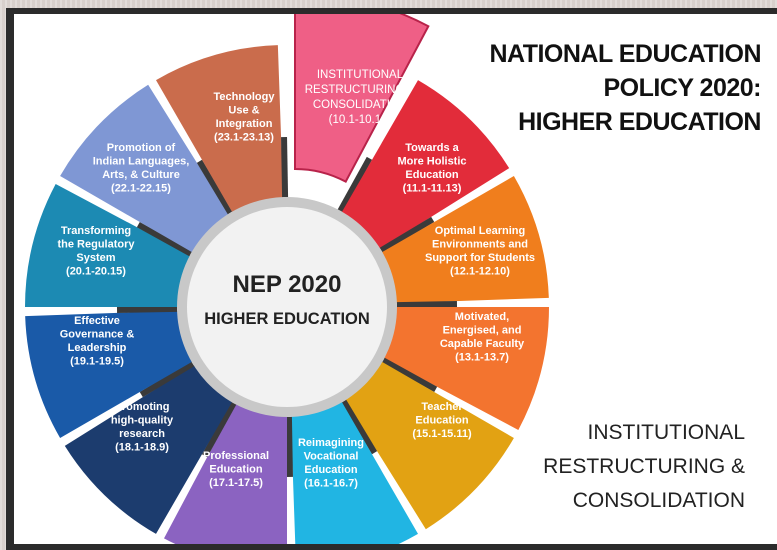  What do you see at coordinates (360, 105) in the screenshot?
I see `segment-label-line: CONSOLIDATION` at bounding box center [360, 105].